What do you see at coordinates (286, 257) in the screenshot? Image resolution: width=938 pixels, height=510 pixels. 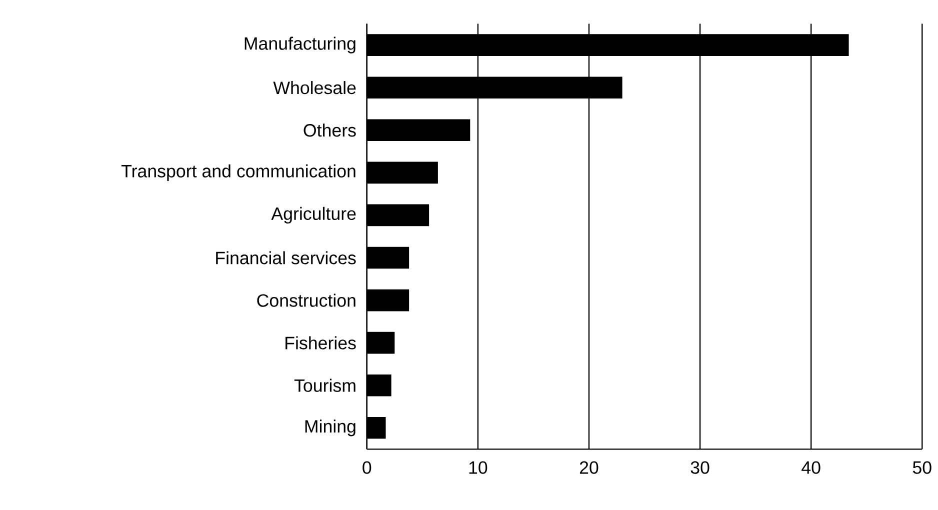 I see `y-tick-label: Financial services` at bounding box center [286, 257].